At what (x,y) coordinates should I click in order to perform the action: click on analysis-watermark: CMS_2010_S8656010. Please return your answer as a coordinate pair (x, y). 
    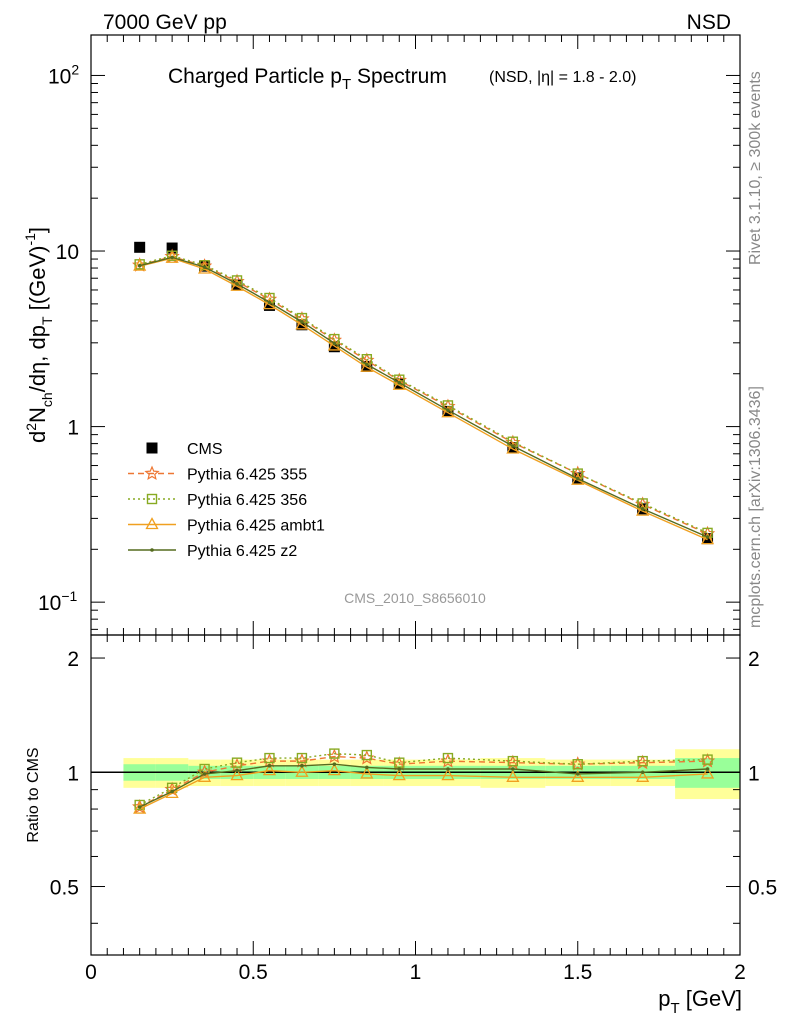
    Looking at the image, I should click on (415, 598).